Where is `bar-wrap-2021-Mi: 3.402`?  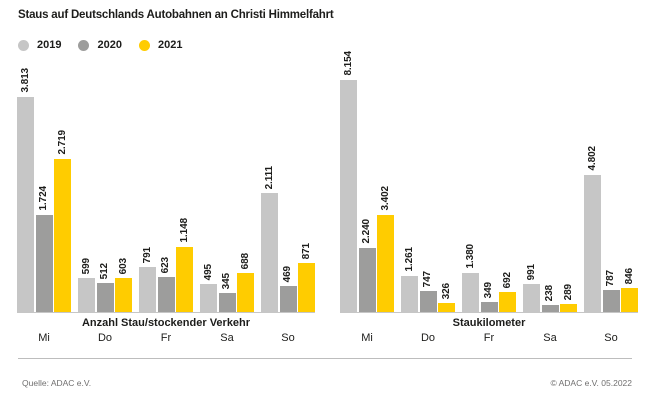 bar-wrap-2021-Mi: 3.402 is located at coordinates (385, 249).